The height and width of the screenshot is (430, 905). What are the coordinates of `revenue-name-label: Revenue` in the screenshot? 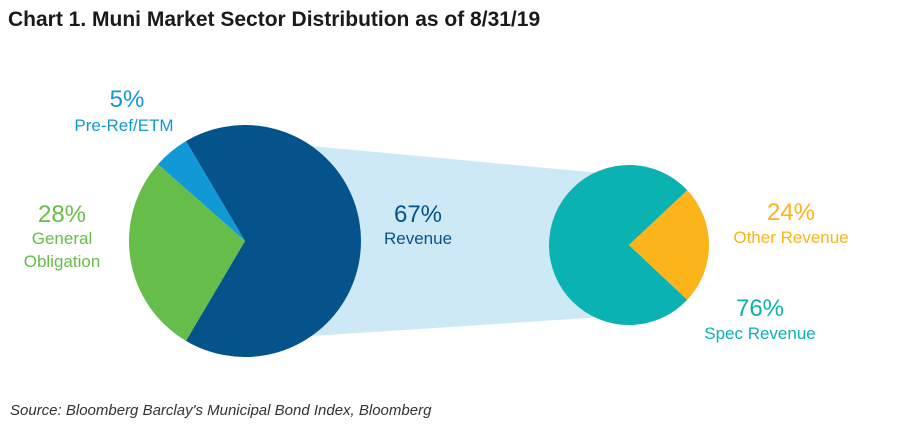 It's located at (418, 238).